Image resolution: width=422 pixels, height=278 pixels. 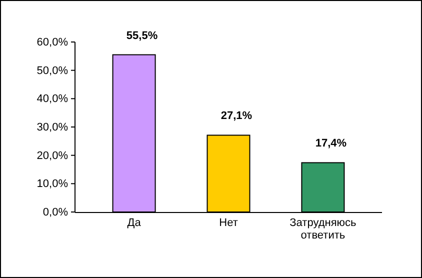 I want to click on y-tick-label: 0,0%, so click(x=55, y=212).